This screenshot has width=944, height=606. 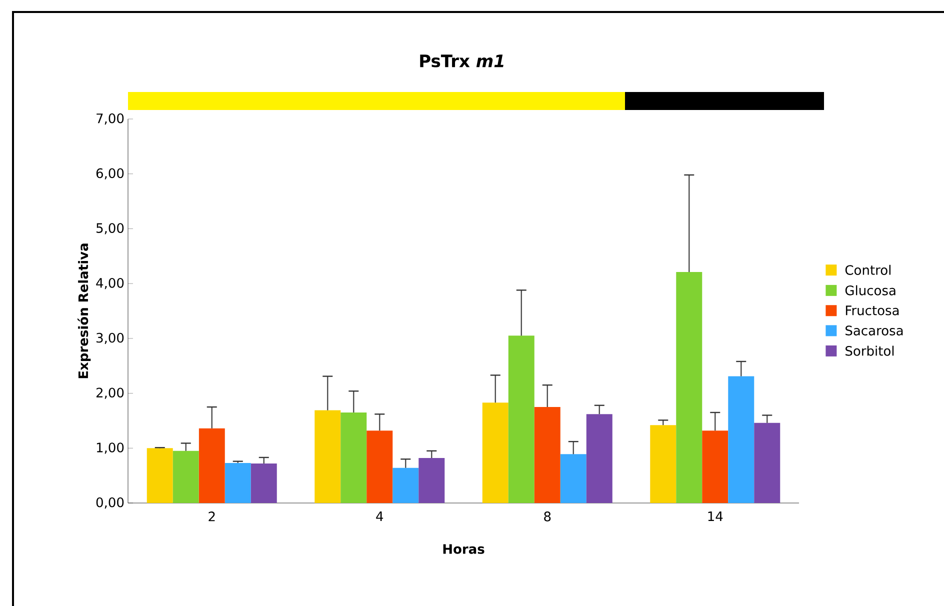 What do you see at coordinates (84, 311) in the screenshot?
I see `y-axis-title: Expresión Relativa` at bounding box center [84, 311].